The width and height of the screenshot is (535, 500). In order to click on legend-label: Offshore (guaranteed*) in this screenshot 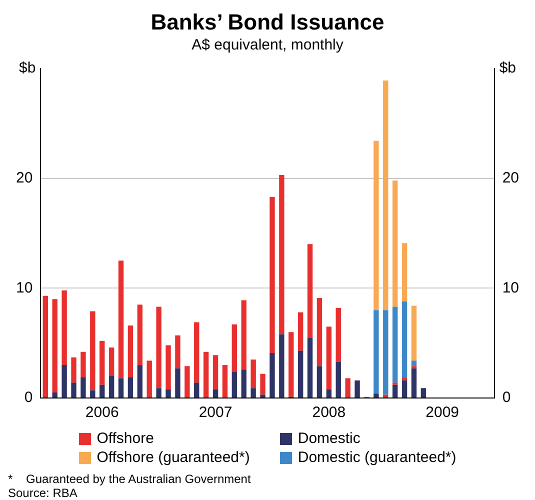, I will do `click(173, 457)`.